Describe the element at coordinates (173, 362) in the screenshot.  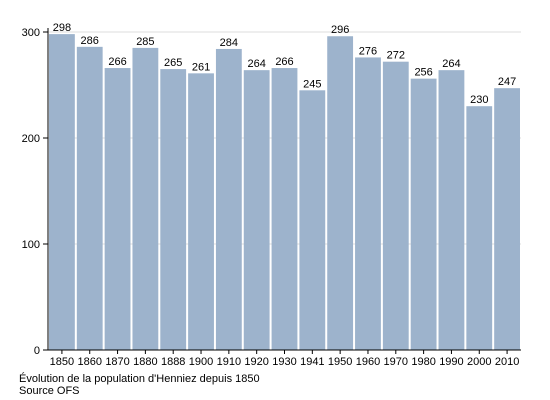
I see `x-tick-label-1888: 1888` at that location.